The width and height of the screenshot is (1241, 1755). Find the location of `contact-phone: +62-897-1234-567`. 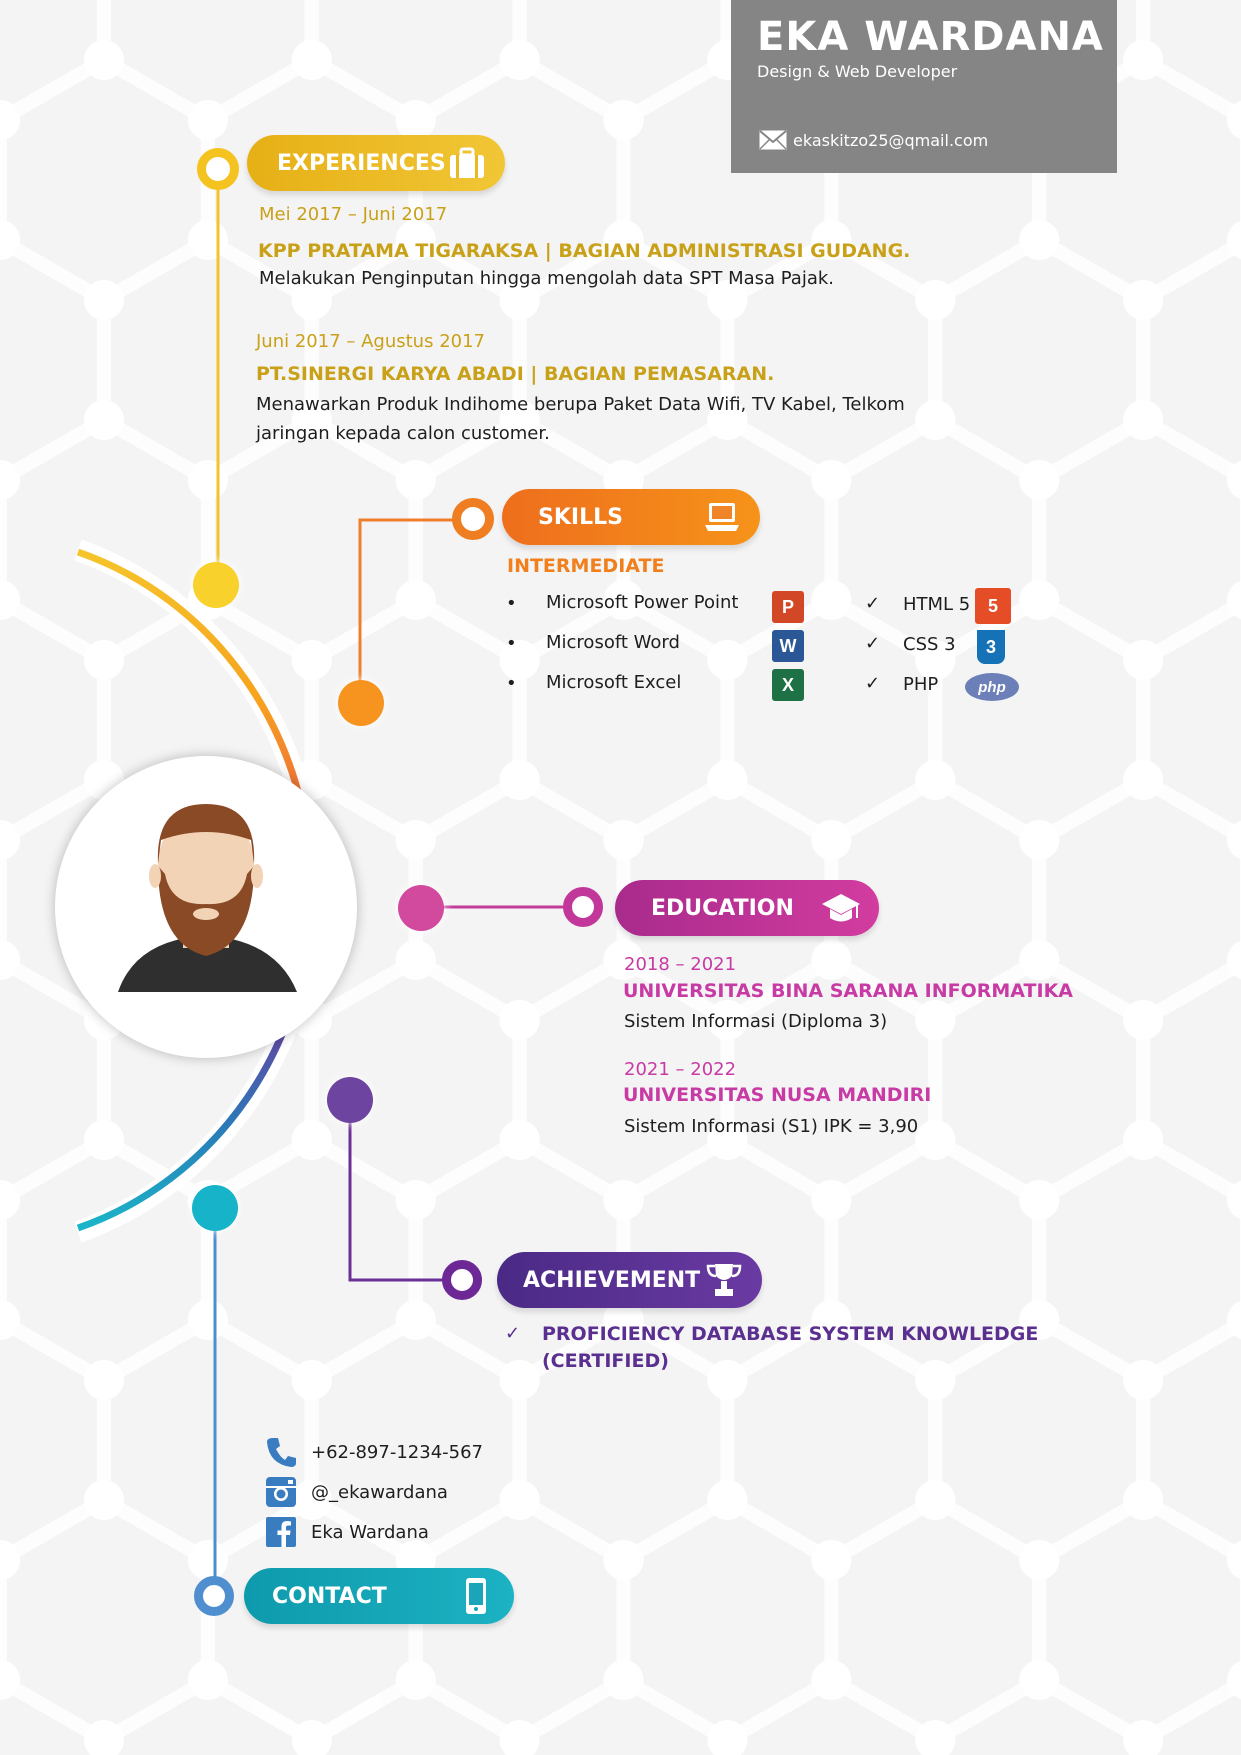

contact-phone: +62-897-1234-567 is located at coordinates (397, 1452).